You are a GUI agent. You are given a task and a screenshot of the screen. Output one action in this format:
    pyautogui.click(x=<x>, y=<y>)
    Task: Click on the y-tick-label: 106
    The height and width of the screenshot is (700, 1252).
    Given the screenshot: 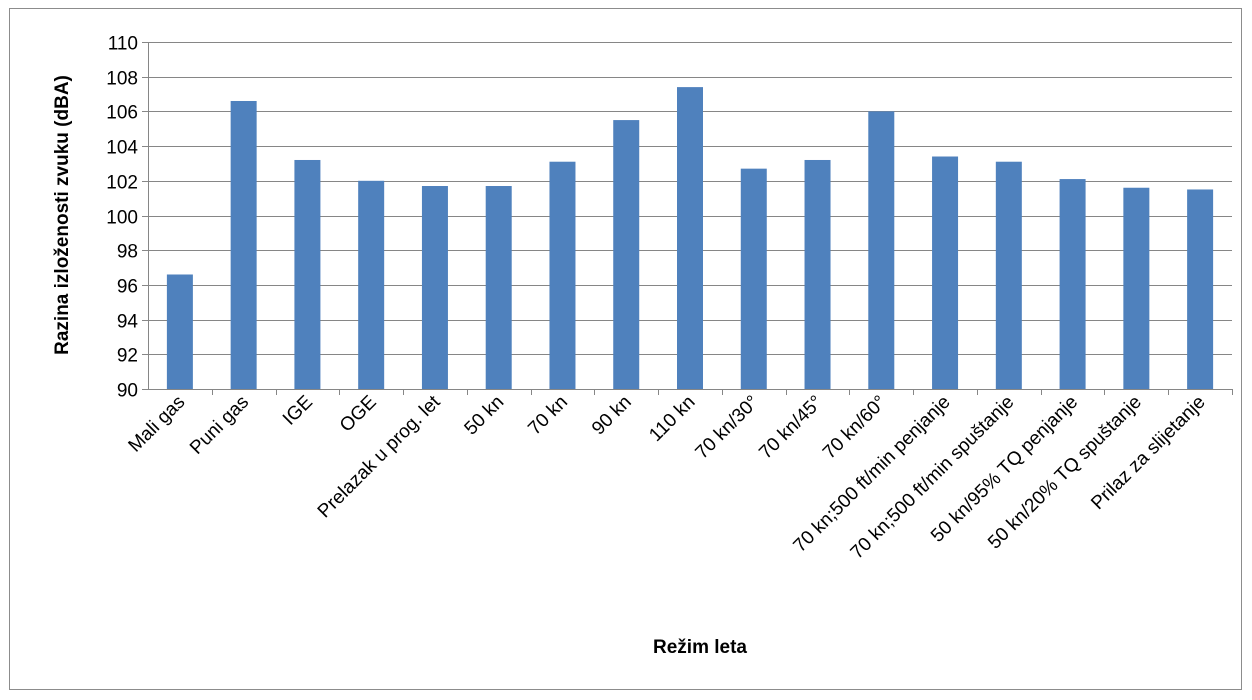 What is the action you would take?
    pyautogui.click(x=122, y=113)
    